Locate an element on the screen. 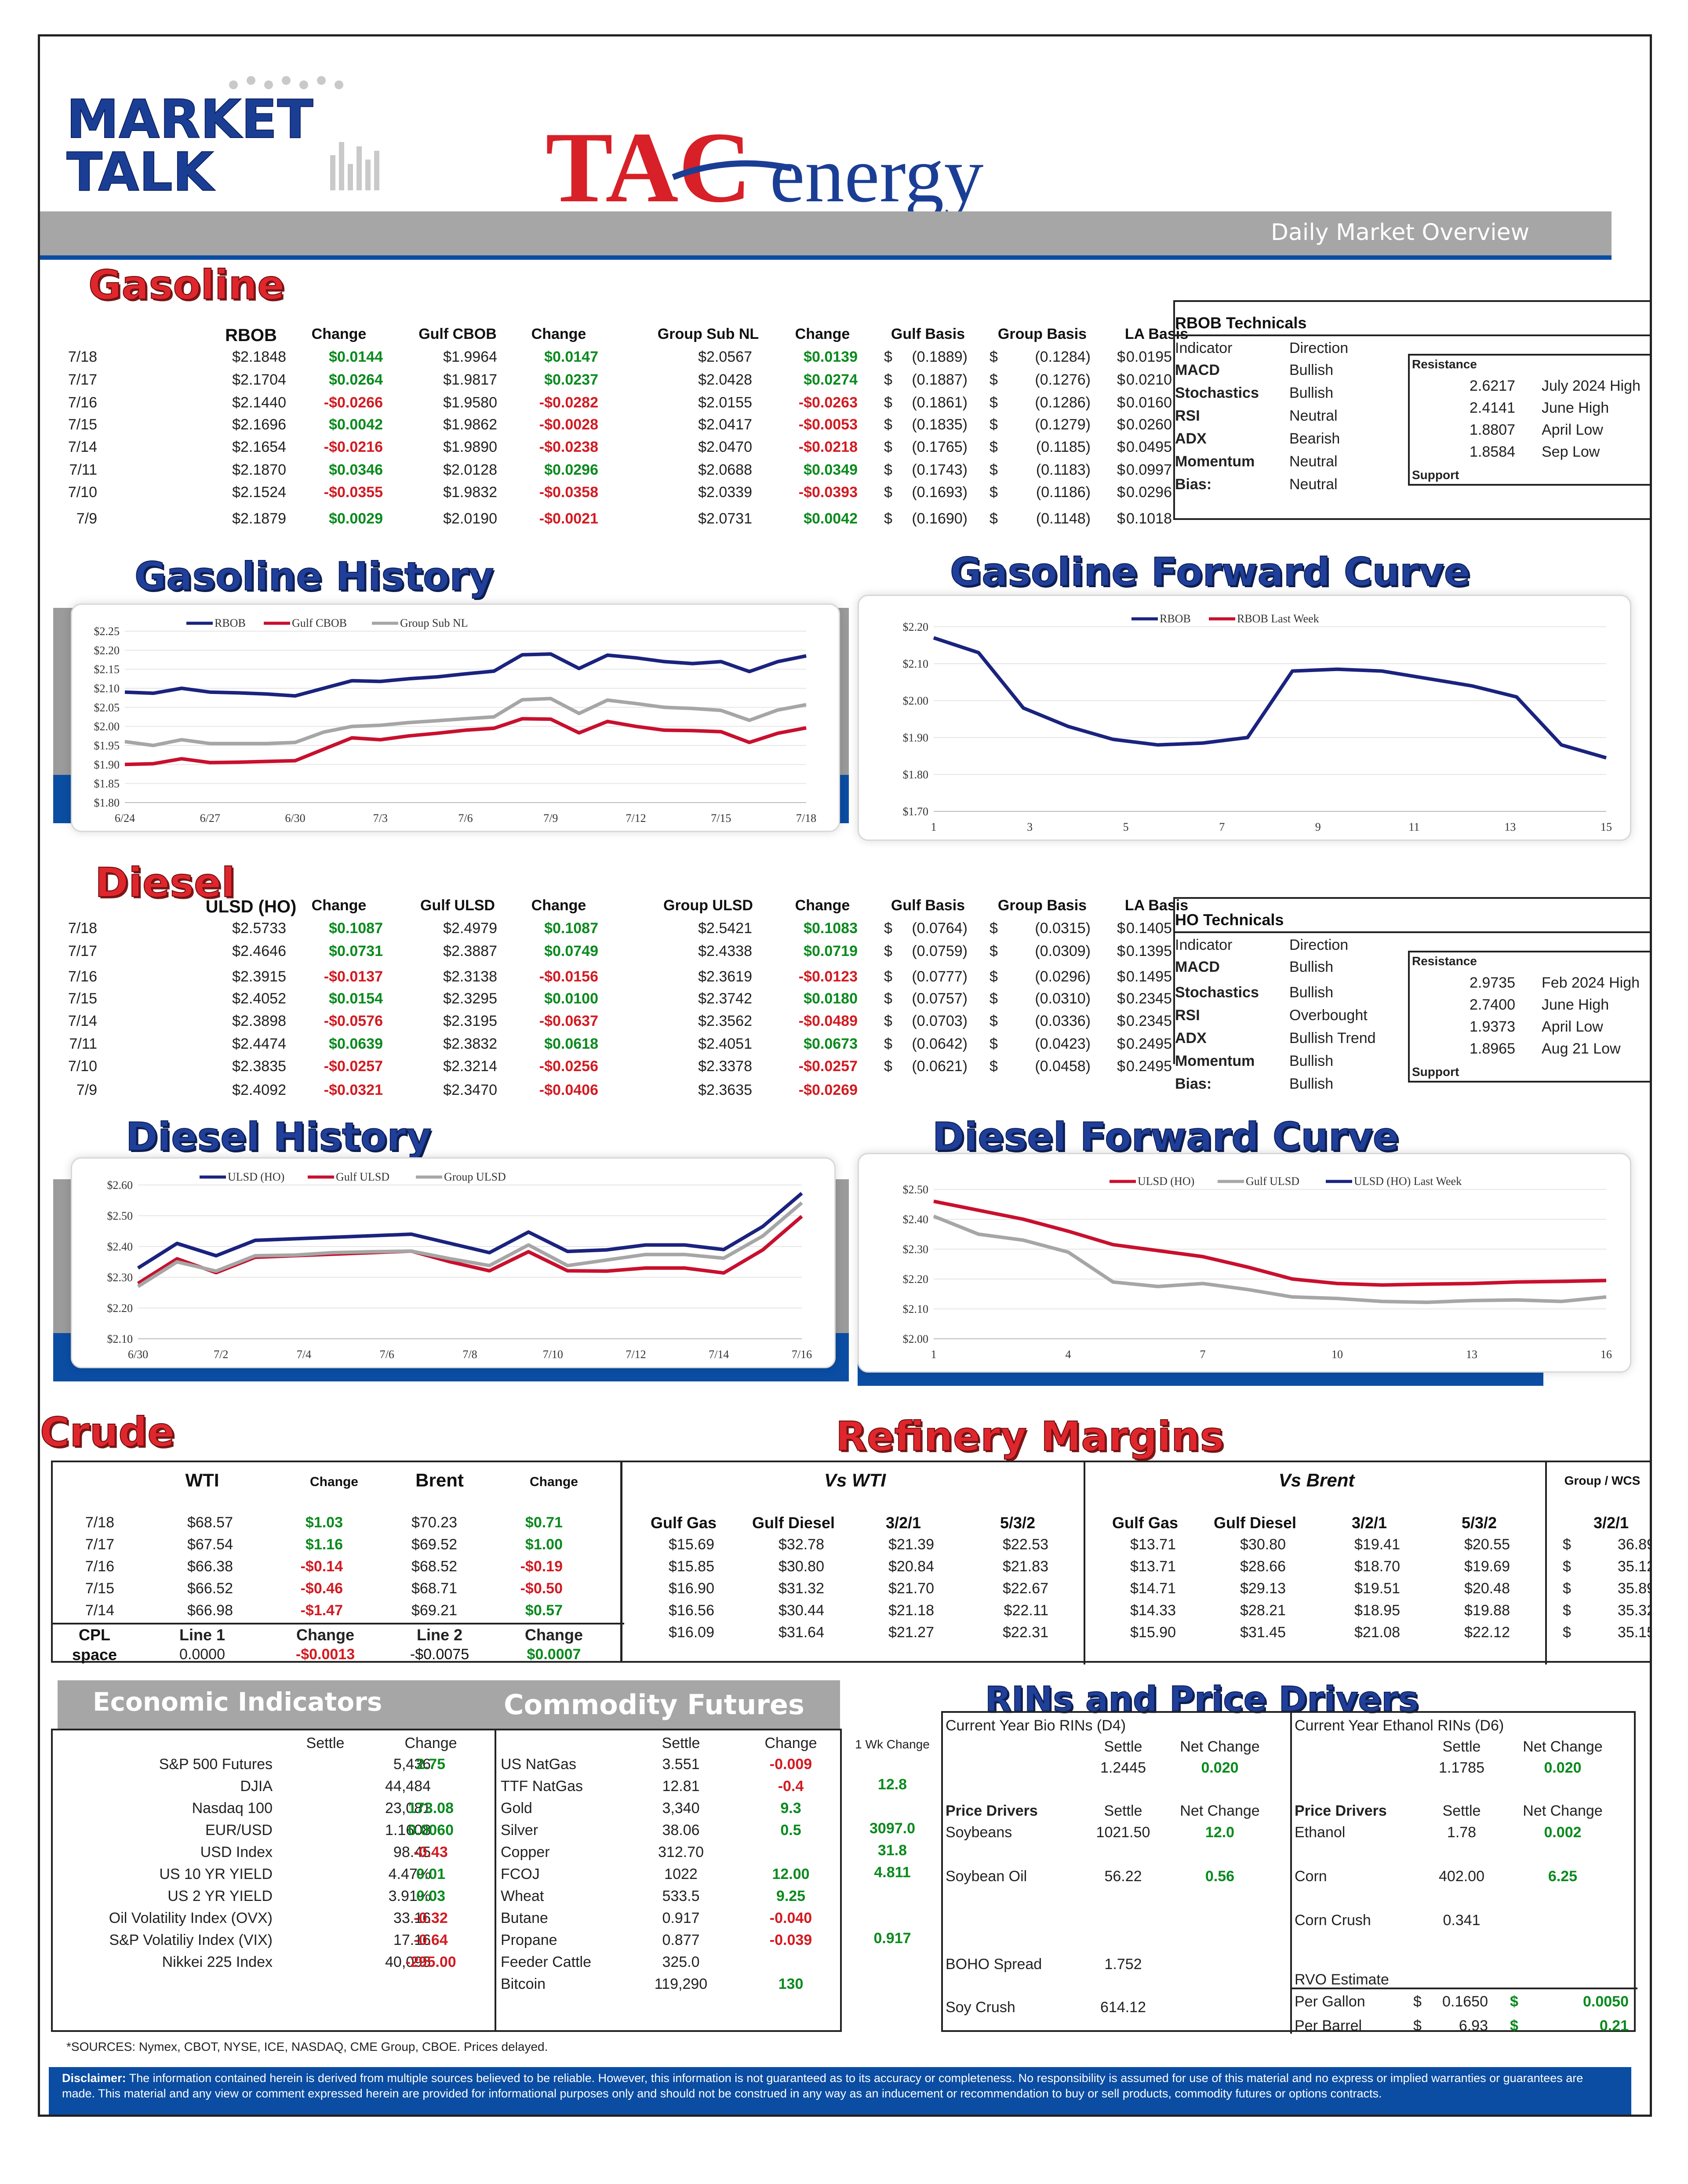 The image size is (1688, 2184). margin-value: $31.32 is located at coordinates (801, 1588).